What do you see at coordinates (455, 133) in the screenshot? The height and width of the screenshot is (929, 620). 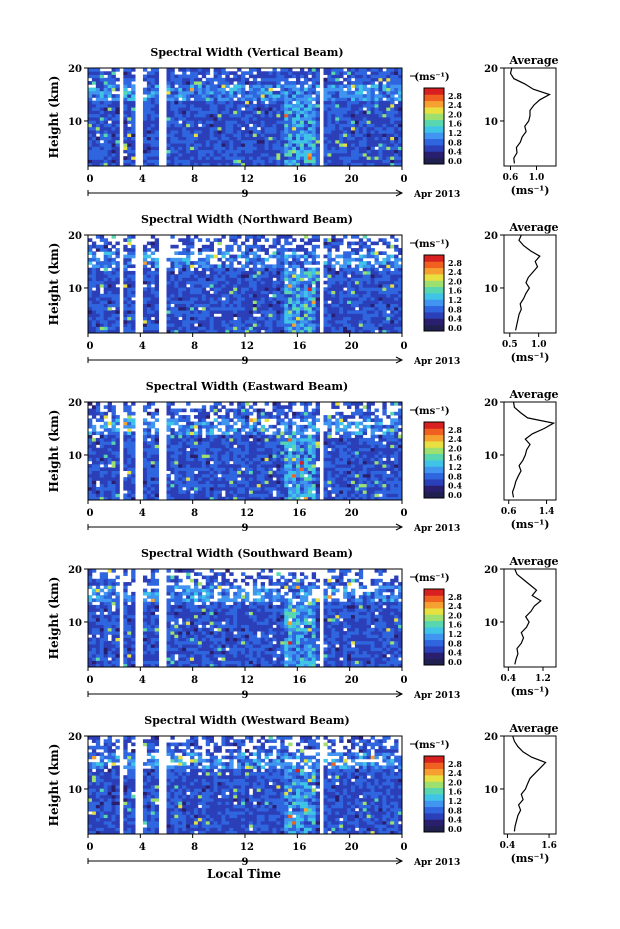 I see `colorbar-tick-label: 1.2` at bounding box center [455, 133].